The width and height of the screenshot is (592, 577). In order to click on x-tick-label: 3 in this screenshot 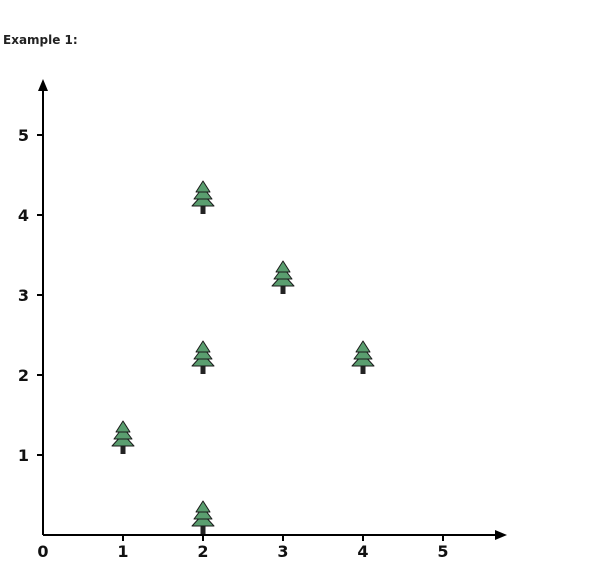, I will do `click(282, 551)`.